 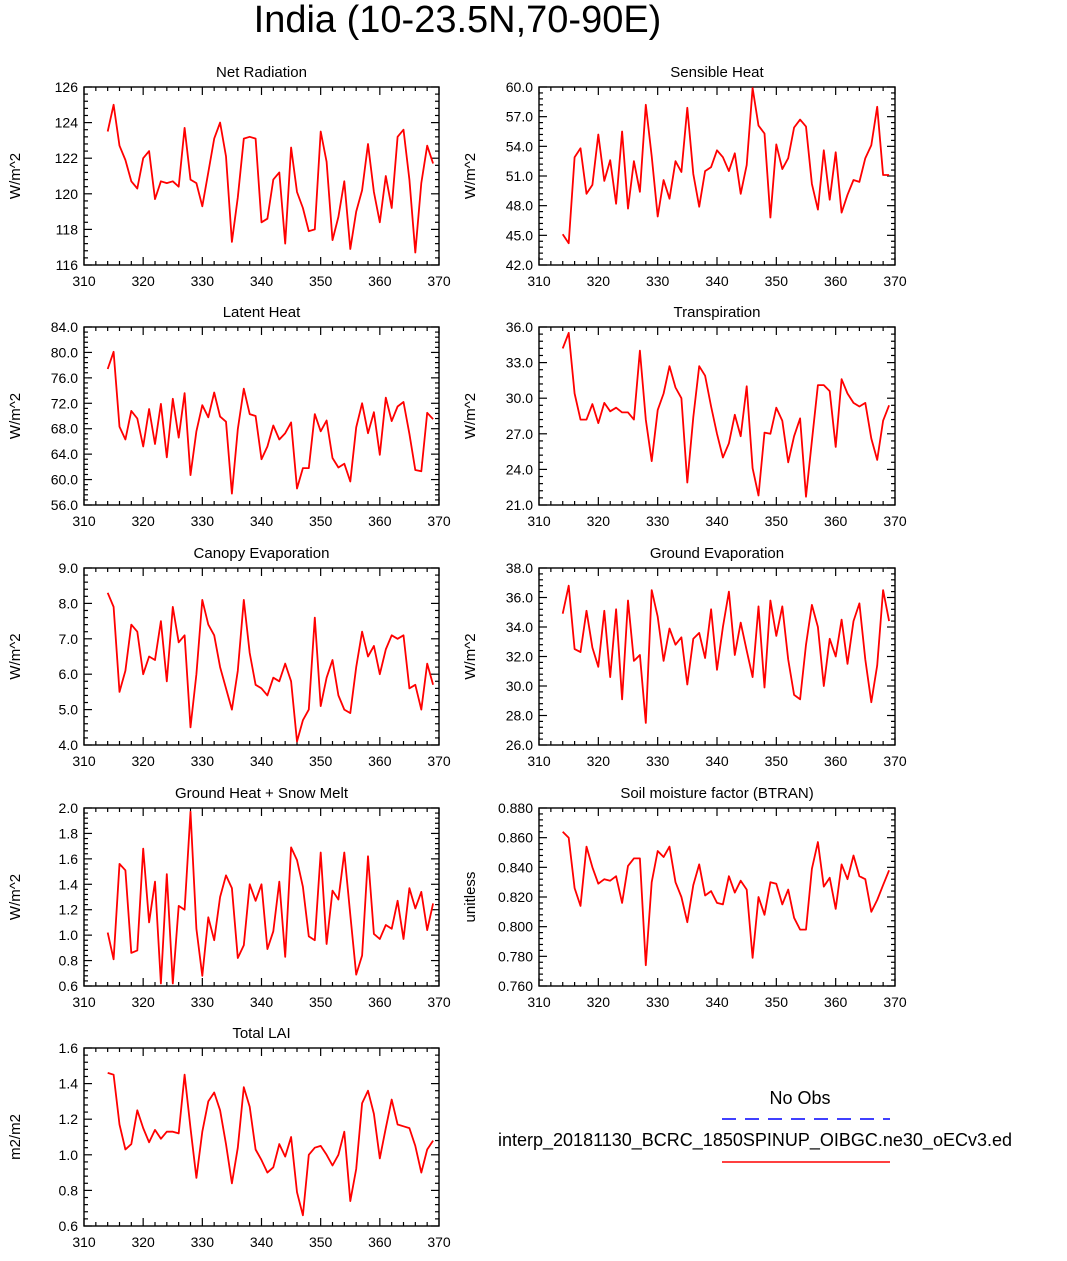 What do you see at coordinates (262, 312) in the screenshot?
I see `panel-title: Latent Heat` at bounding box center [262, 312].